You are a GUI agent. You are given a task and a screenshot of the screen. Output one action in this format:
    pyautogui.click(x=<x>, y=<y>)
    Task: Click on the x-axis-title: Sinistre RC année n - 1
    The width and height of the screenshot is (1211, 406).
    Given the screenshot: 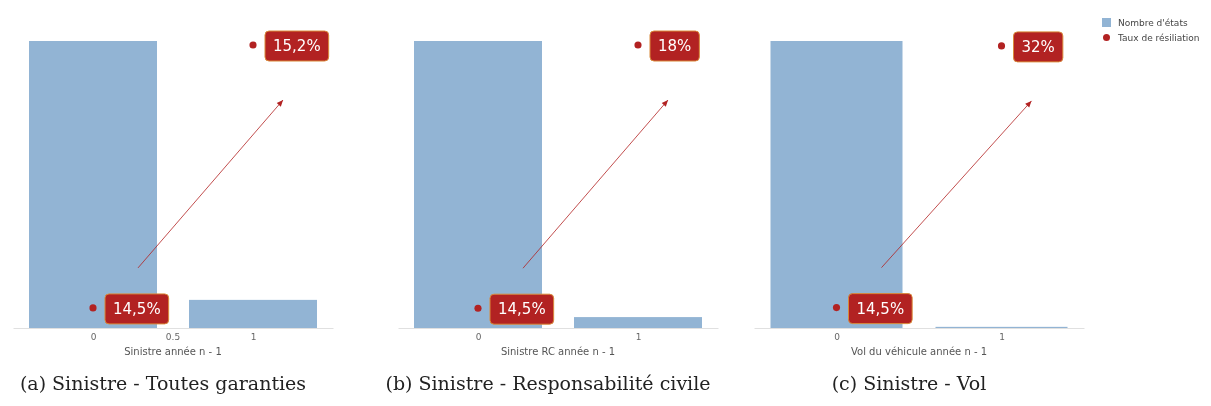 What is the action you would take?
    pyautogui.click(x=558, y=351)
    